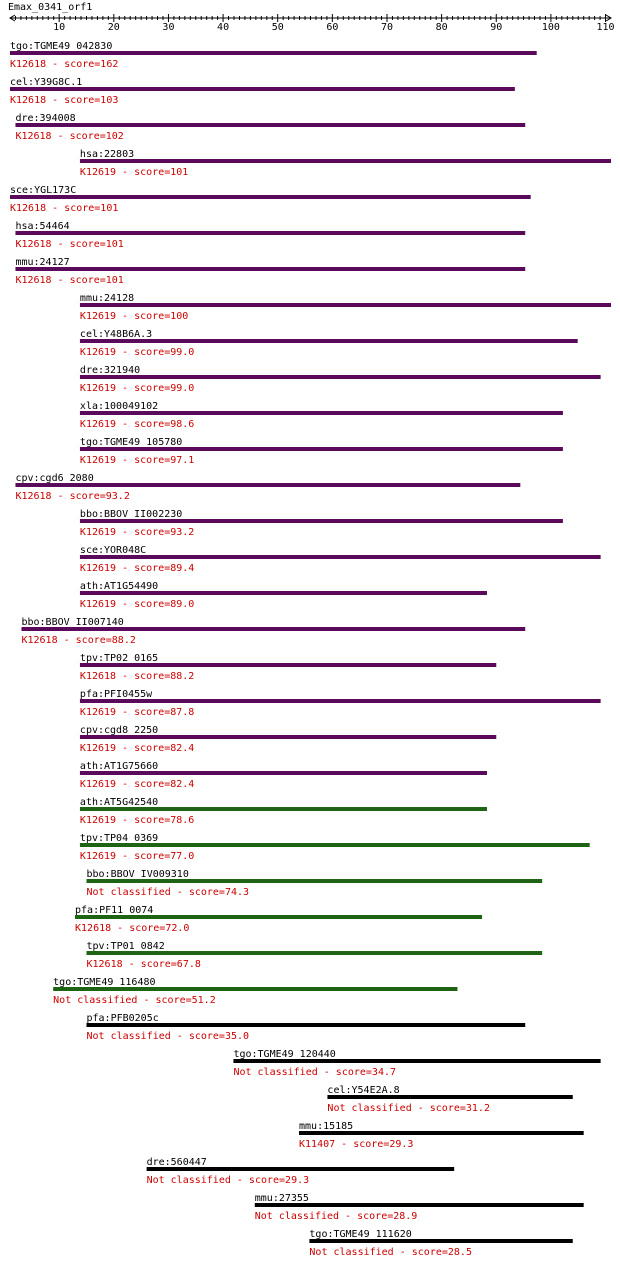  I want to click on hit-name: cel:Y39G8C.1, so click(46, 82).